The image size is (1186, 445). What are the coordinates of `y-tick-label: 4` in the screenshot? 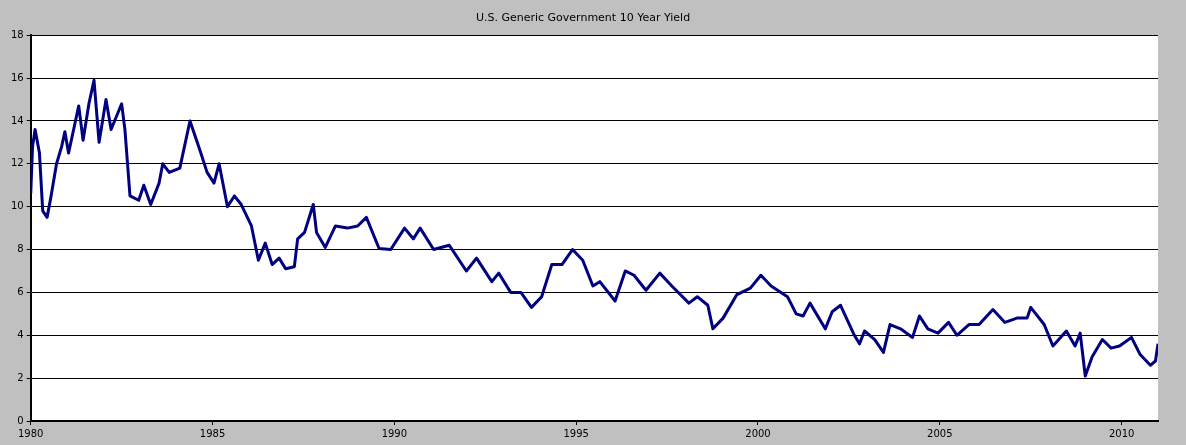 It's located at (20, 334).